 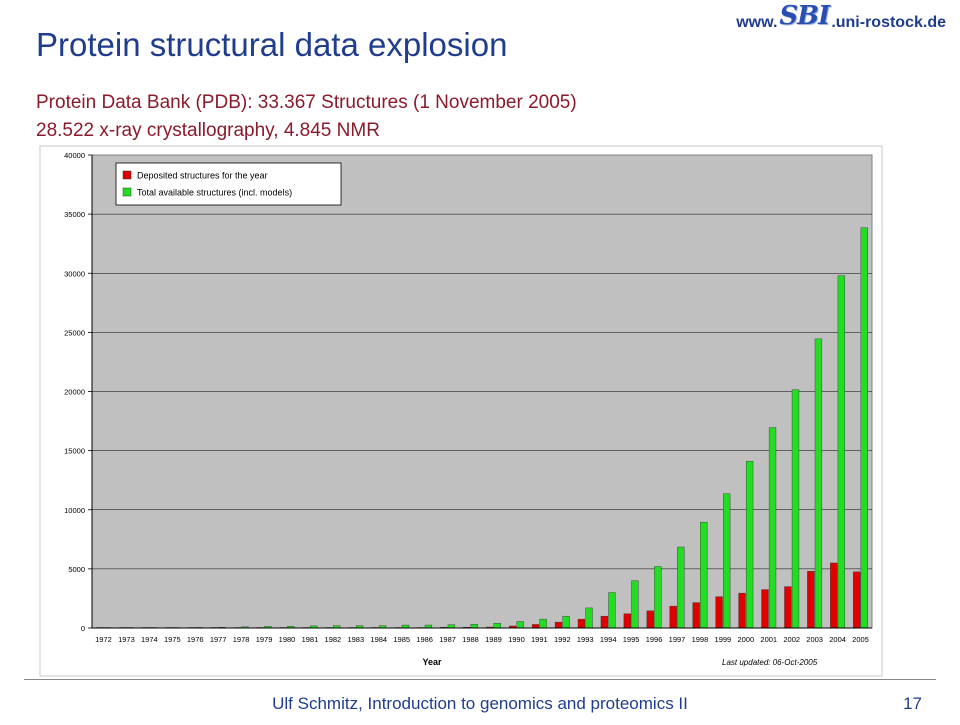 I want to click on x-tick-label: 1999, so click(x=723, y=639).